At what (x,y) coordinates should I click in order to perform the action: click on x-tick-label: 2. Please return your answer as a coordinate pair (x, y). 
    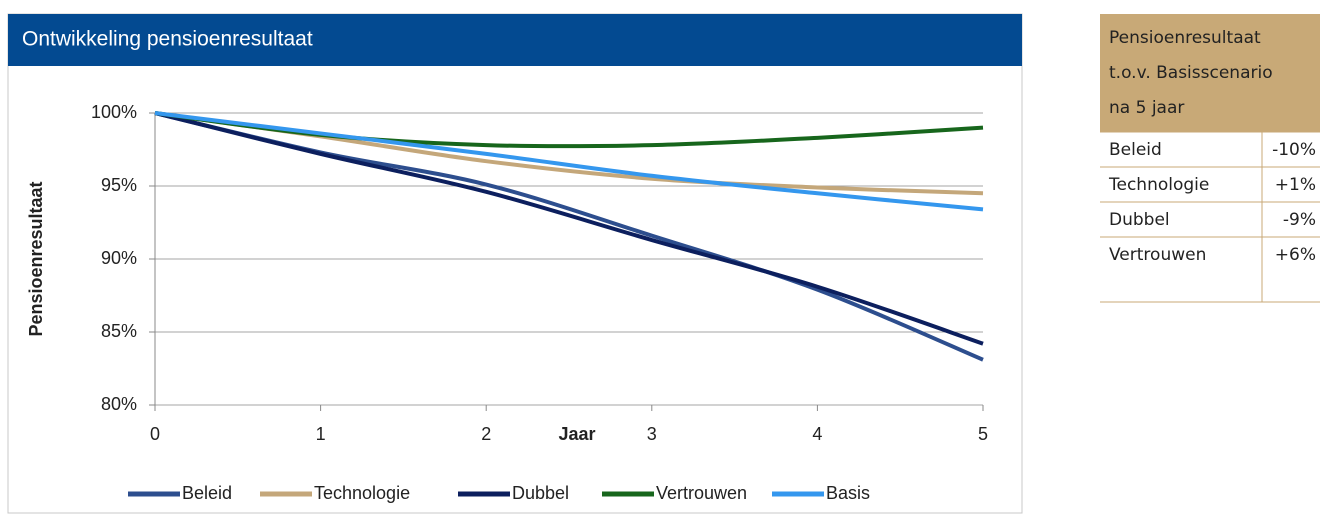
    Looking at the image, I should click on (486, 434).